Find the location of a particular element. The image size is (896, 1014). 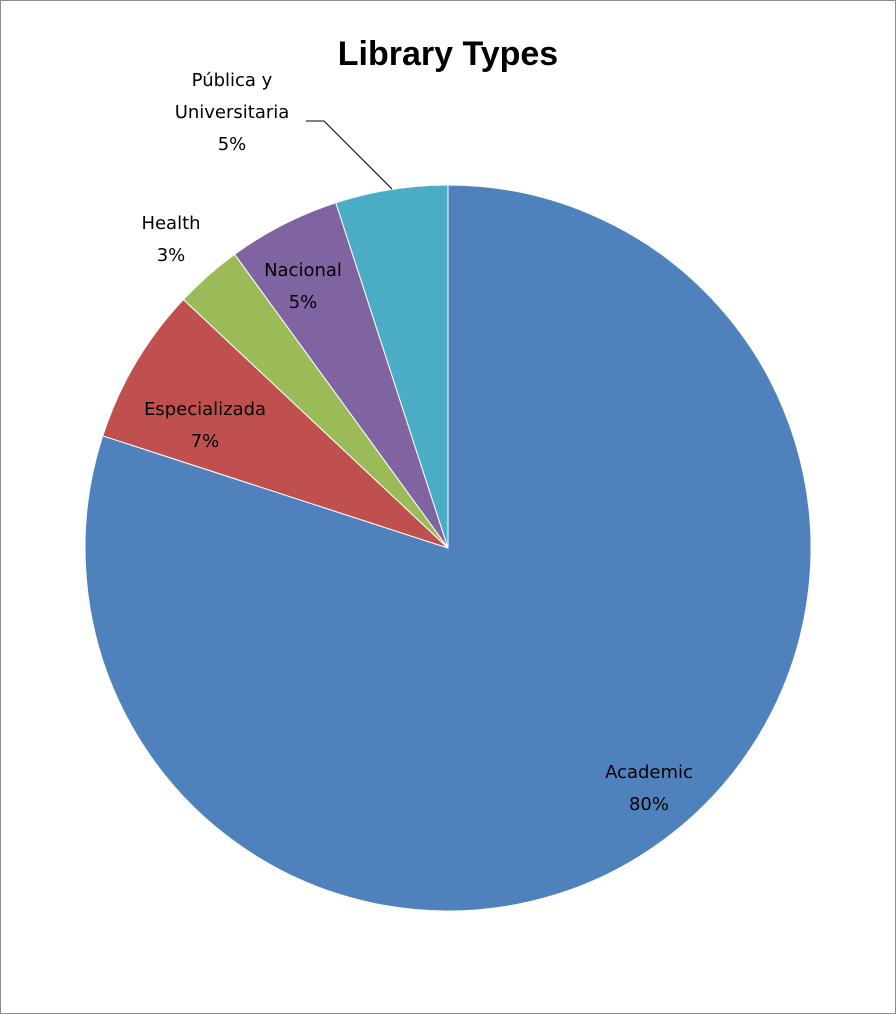

data-label-especializada-percent: 7% is located at coordinates (205, 441).